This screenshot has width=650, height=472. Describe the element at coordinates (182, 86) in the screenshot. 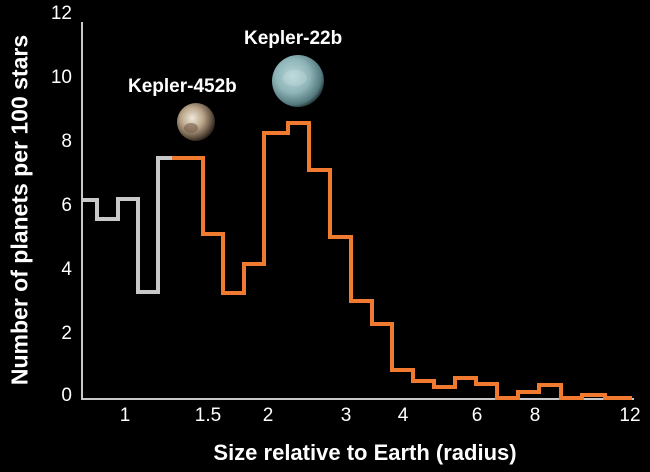

I see `kepler-452b-label: Kepler-452b` at that location.